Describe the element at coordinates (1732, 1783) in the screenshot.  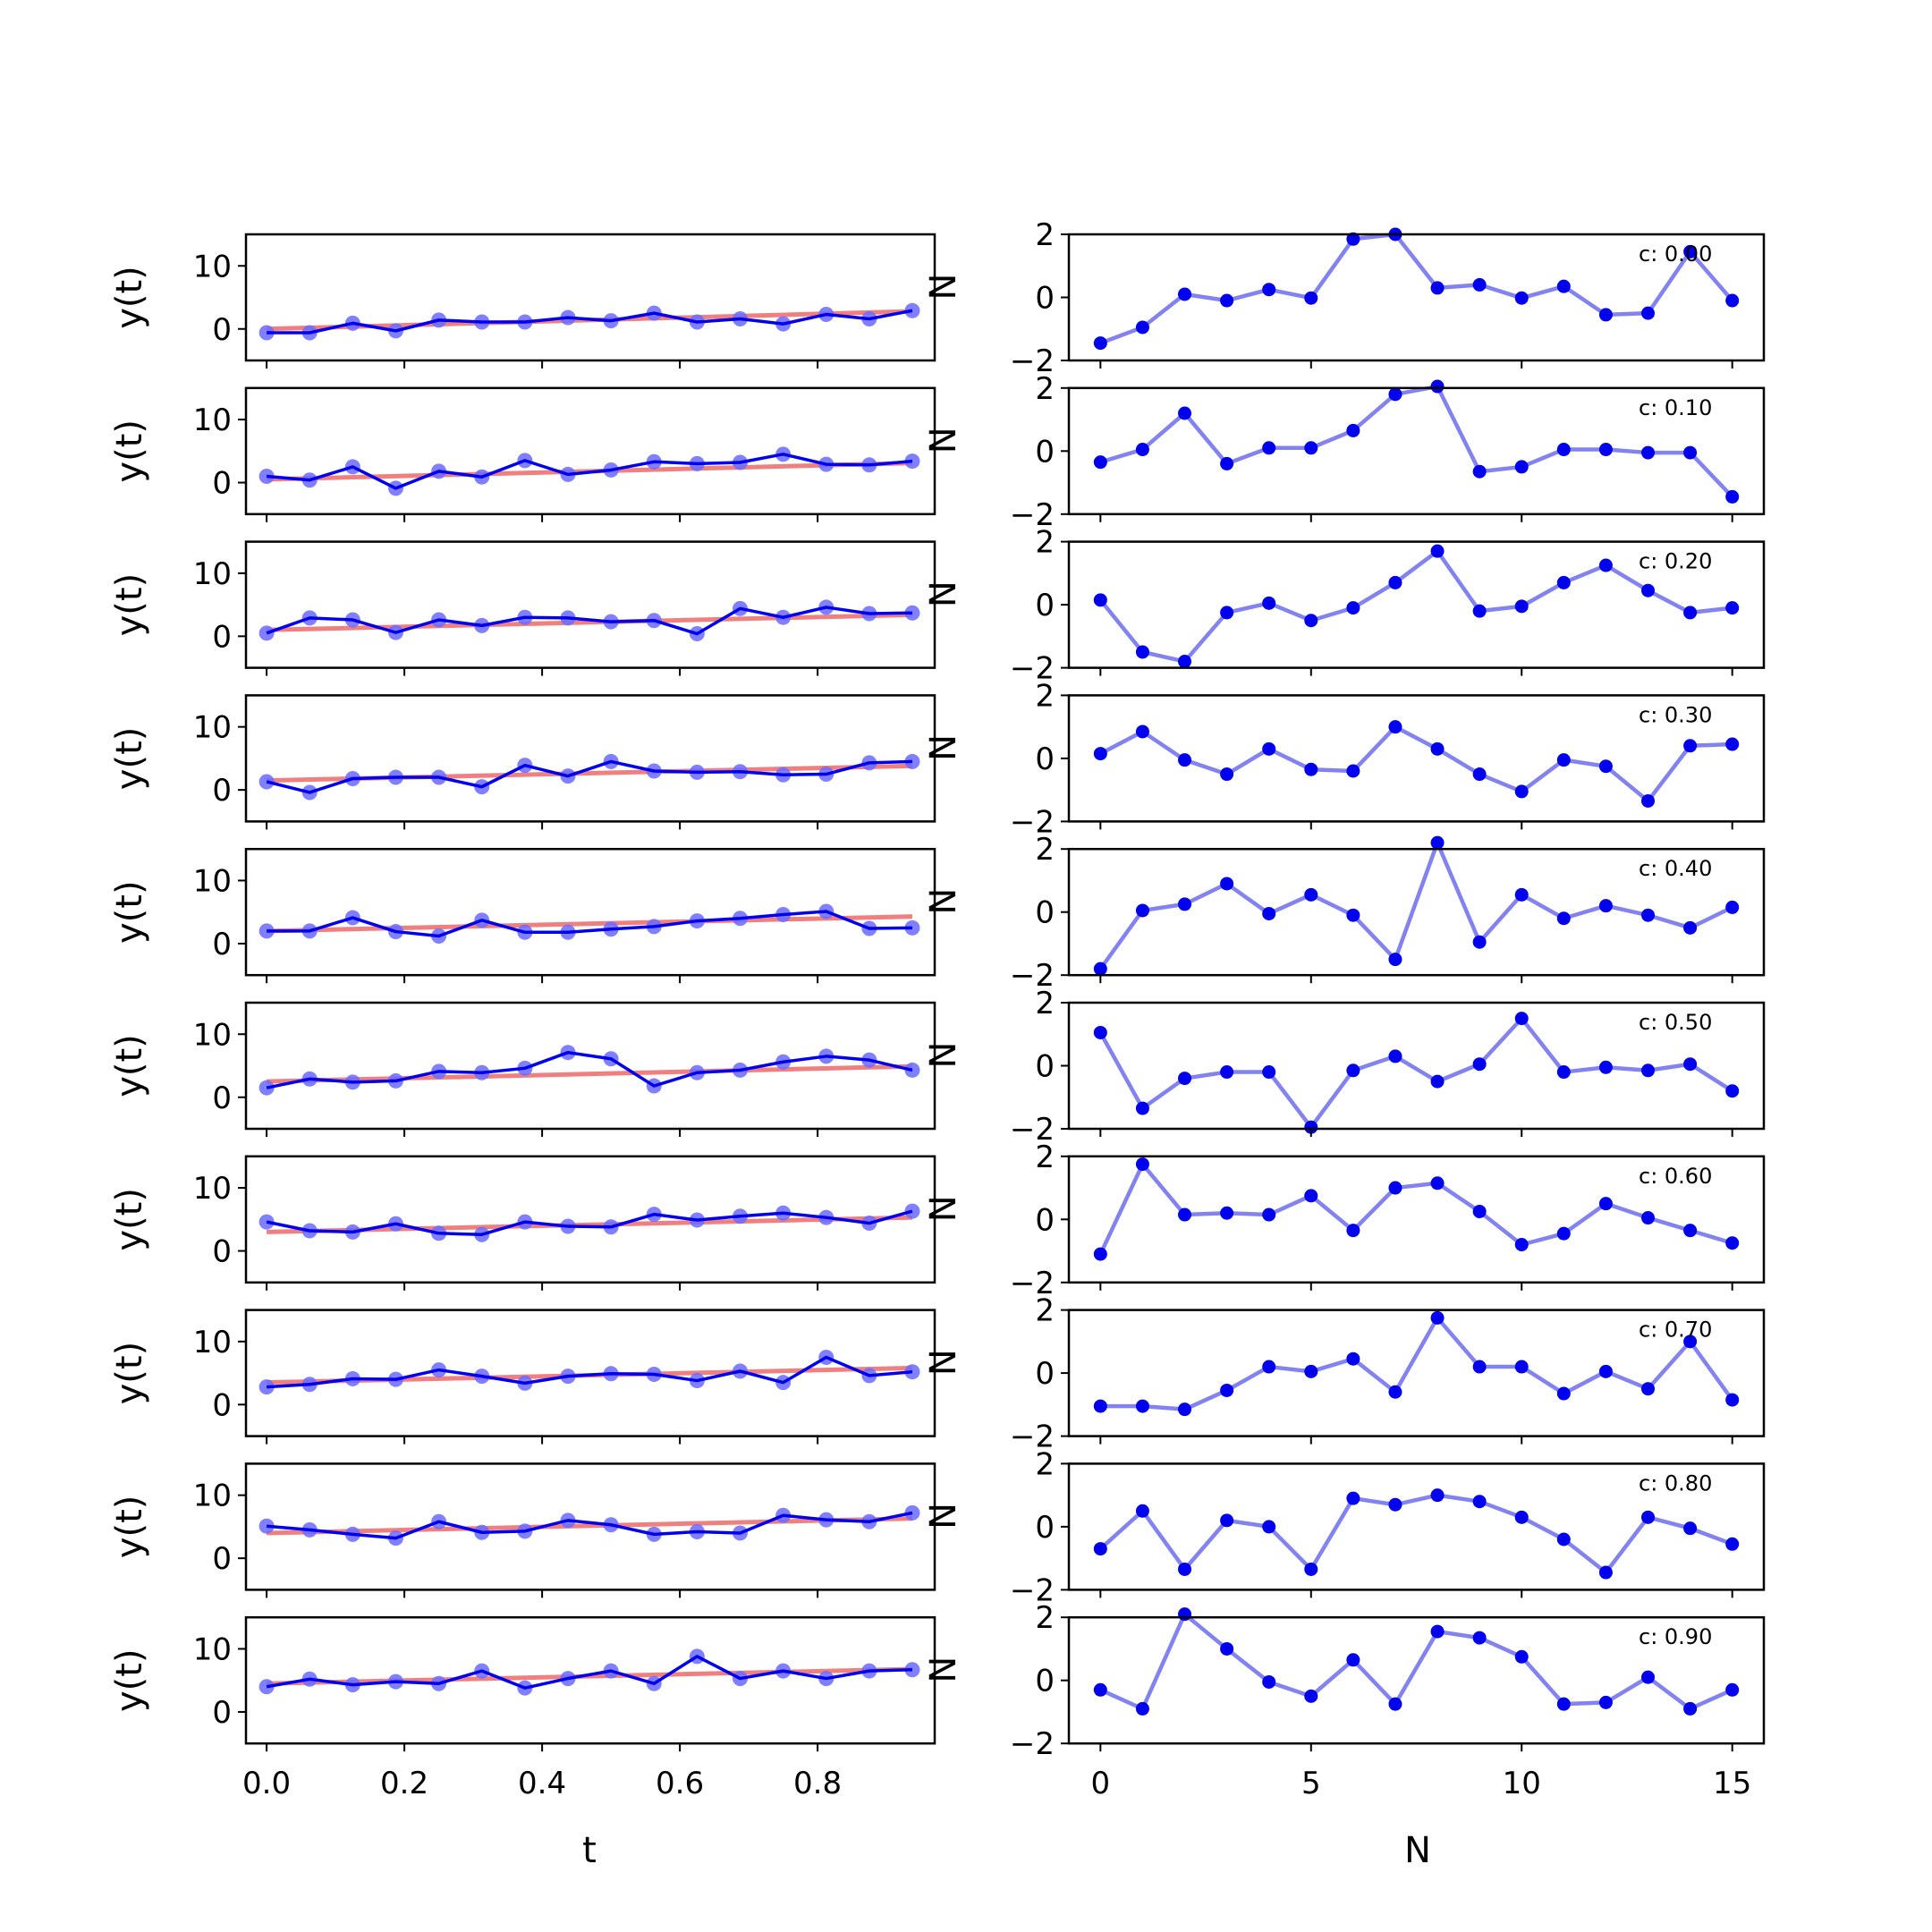
I see `x-tick-label: 15` at that location.